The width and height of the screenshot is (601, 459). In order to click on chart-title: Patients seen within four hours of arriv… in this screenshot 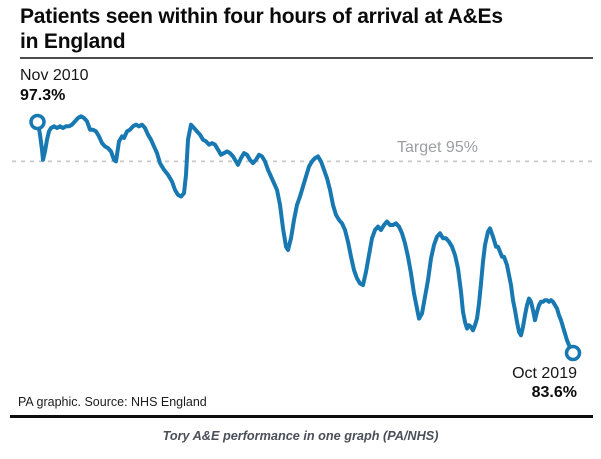, I will do `click(307, 29)`.